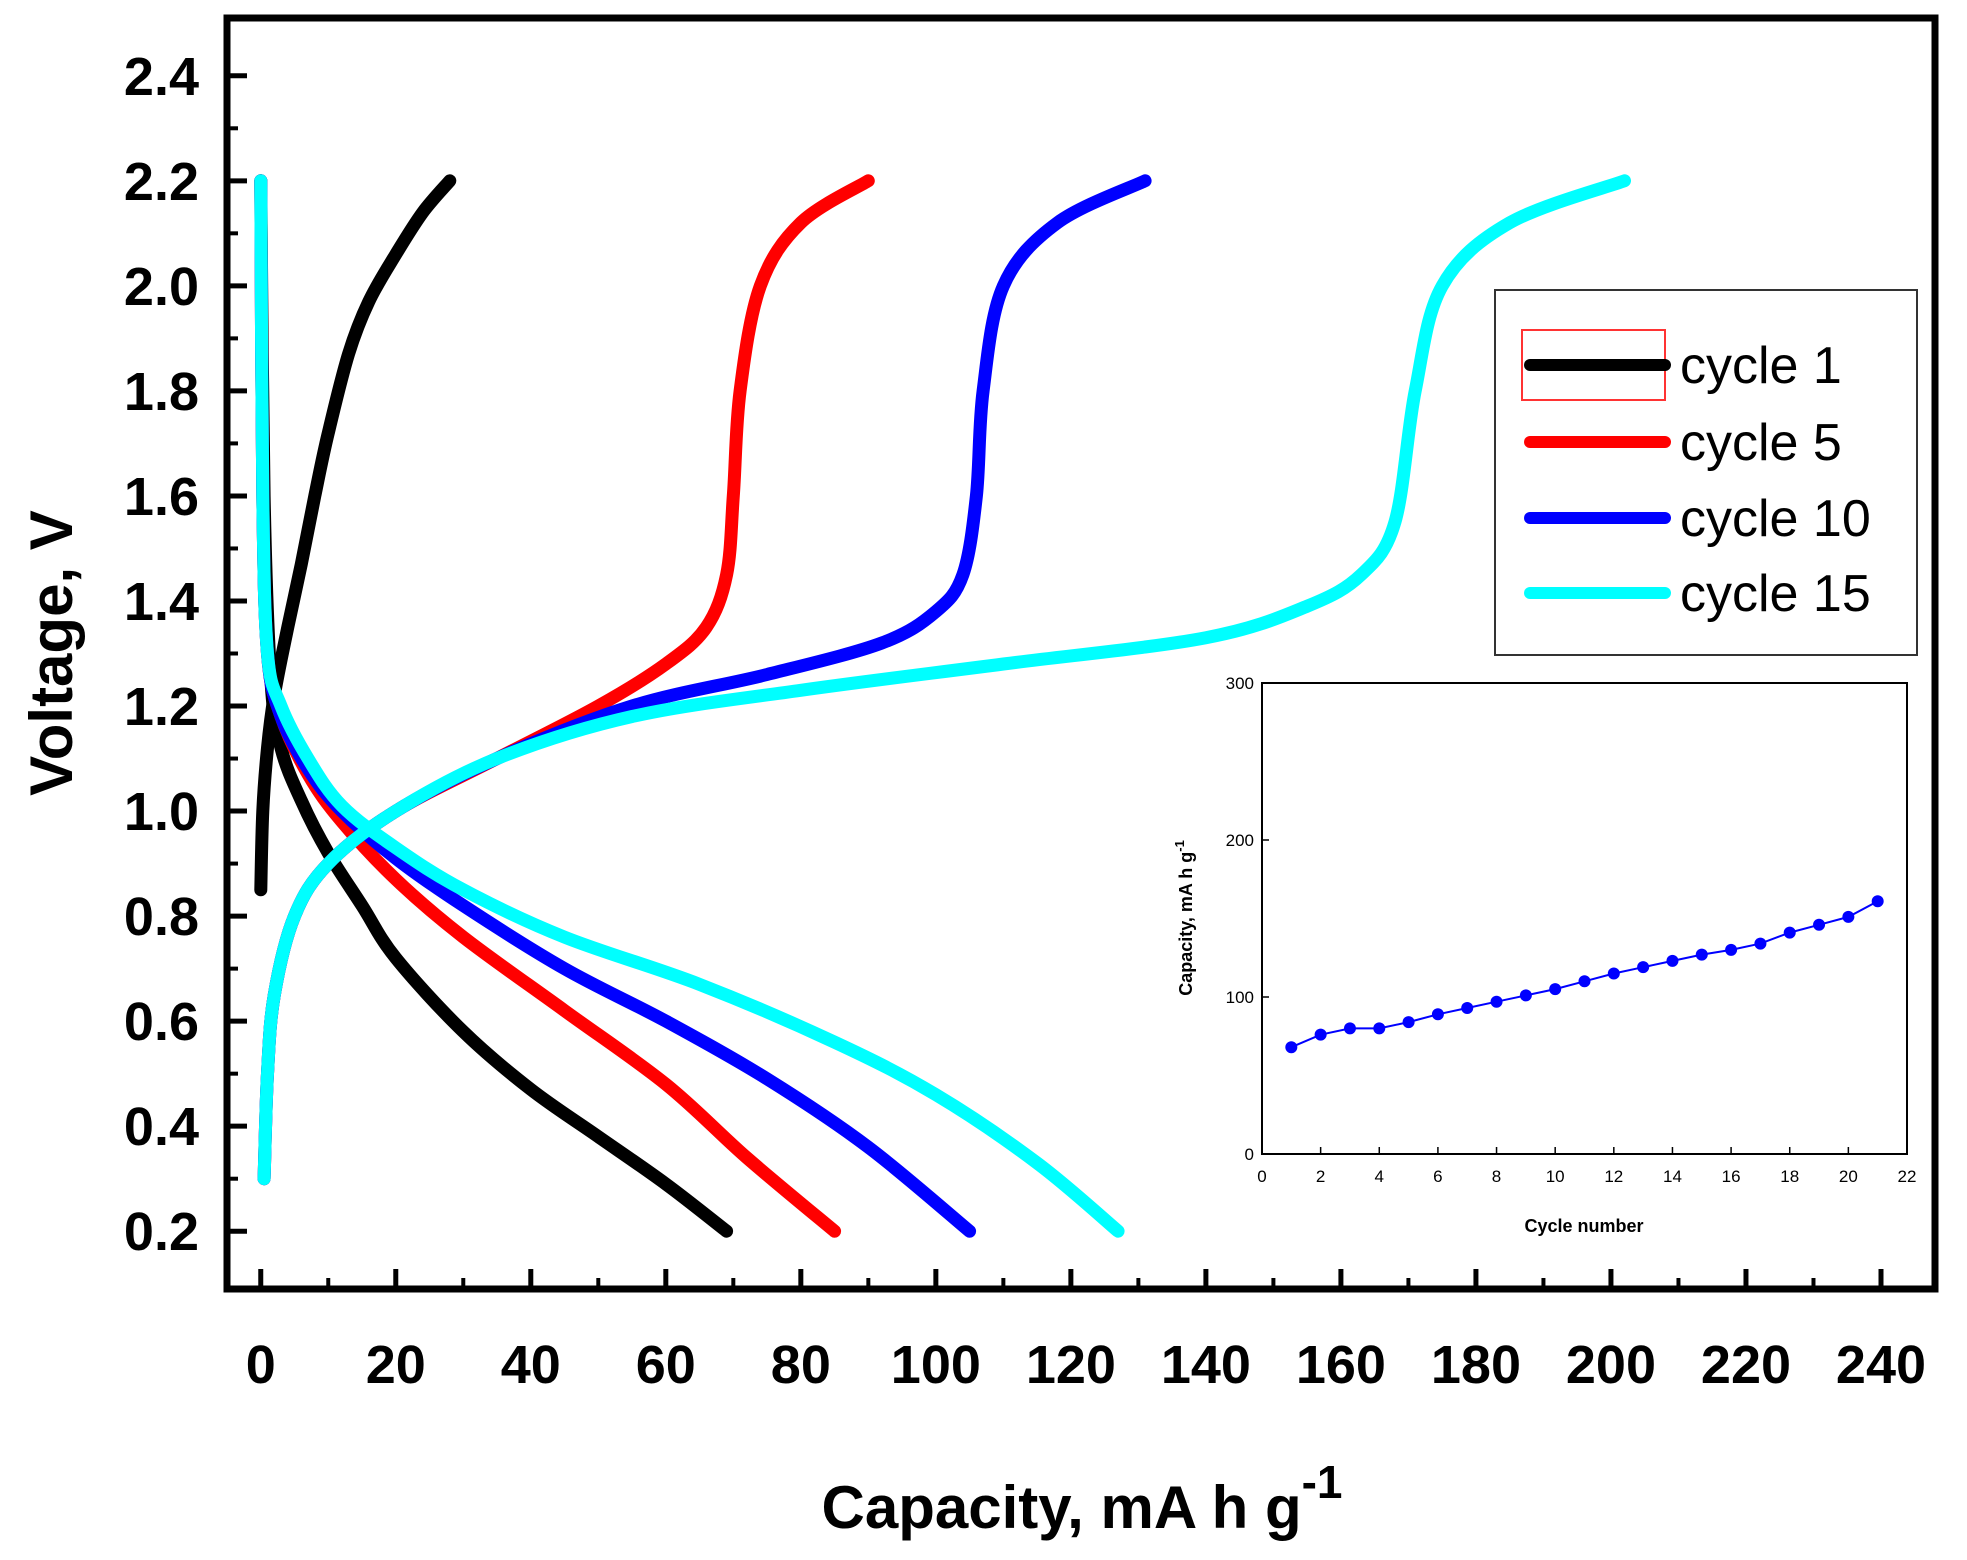 This screenshot has height=1560, width=1967. I want to click on x-axis-title-superscript: -1, so click(1322, 1482).